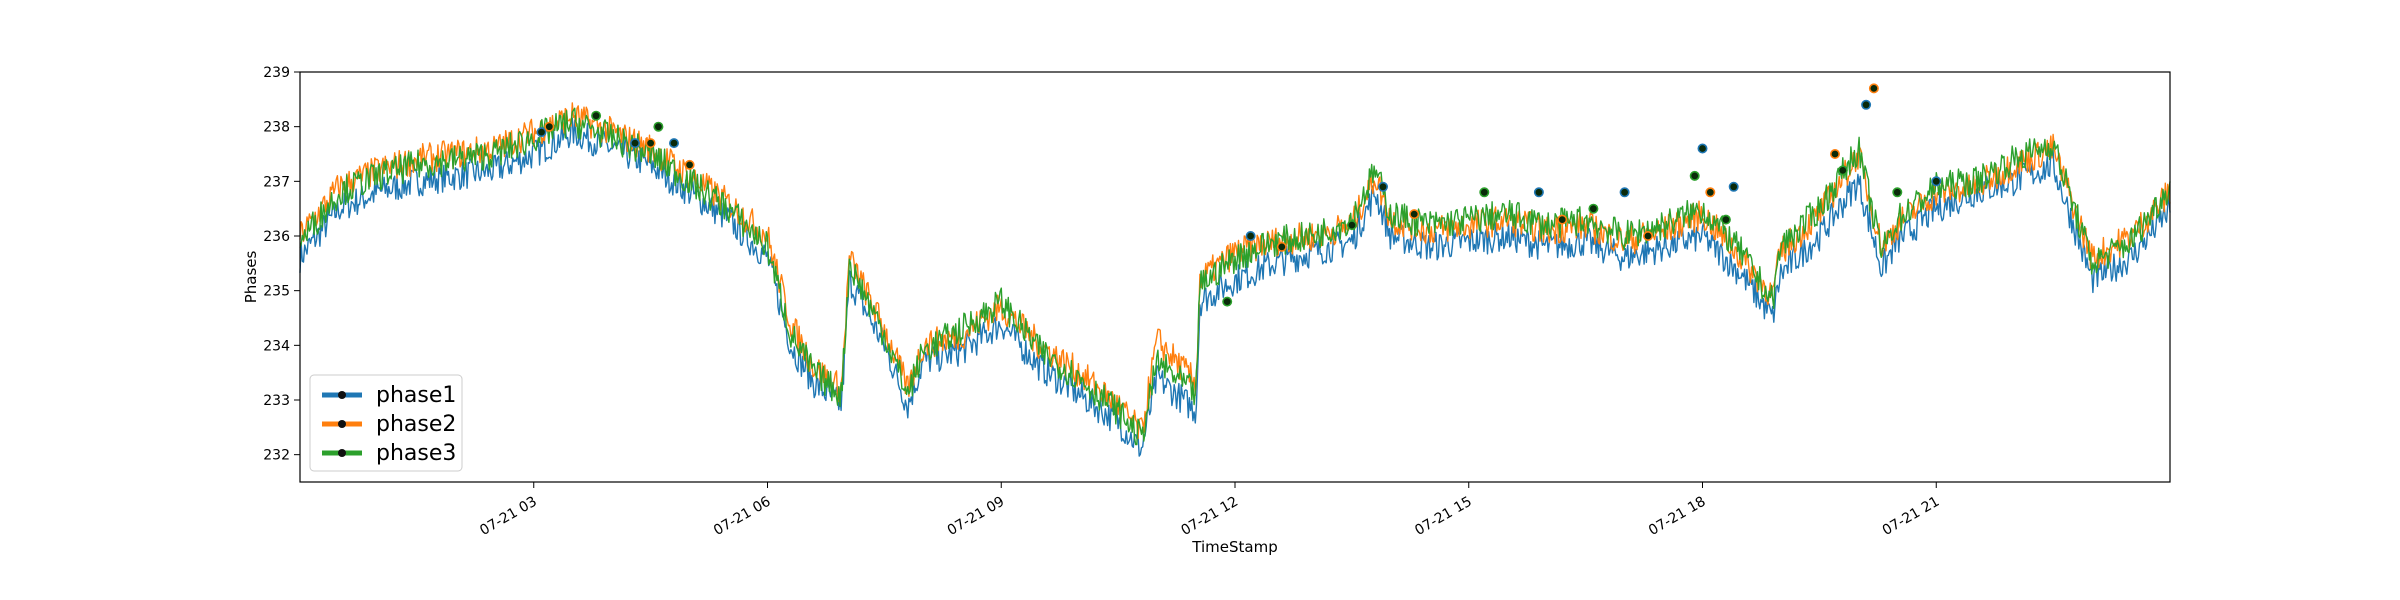 The height and width of the screenshot is (600, 2400). What do you see at coordinates (1234, 547) in the screenshot?
I see `x-axis-label: TimeStamp` at bounding box center [1234, 547].